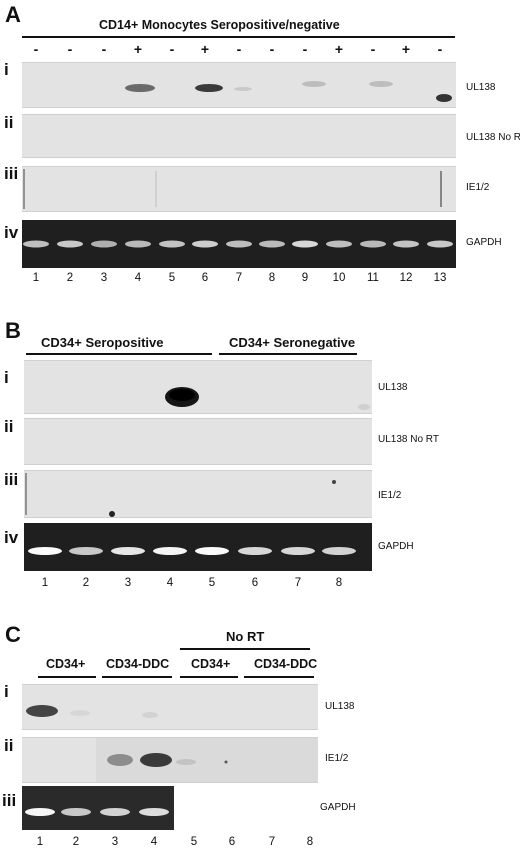 The width and height of the screenshot is (520, 853). I want to click on panel-c-lane-5: 5, so click(194, 842).